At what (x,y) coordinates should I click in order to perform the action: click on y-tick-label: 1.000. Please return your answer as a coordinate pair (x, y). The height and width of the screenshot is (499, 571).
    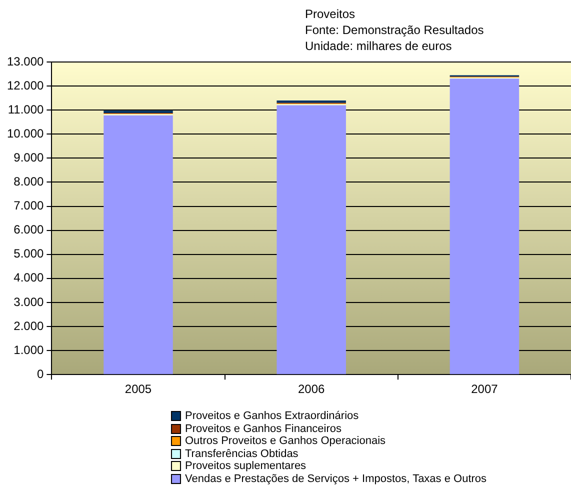
    Looking at the image, I should click on (29, 349).